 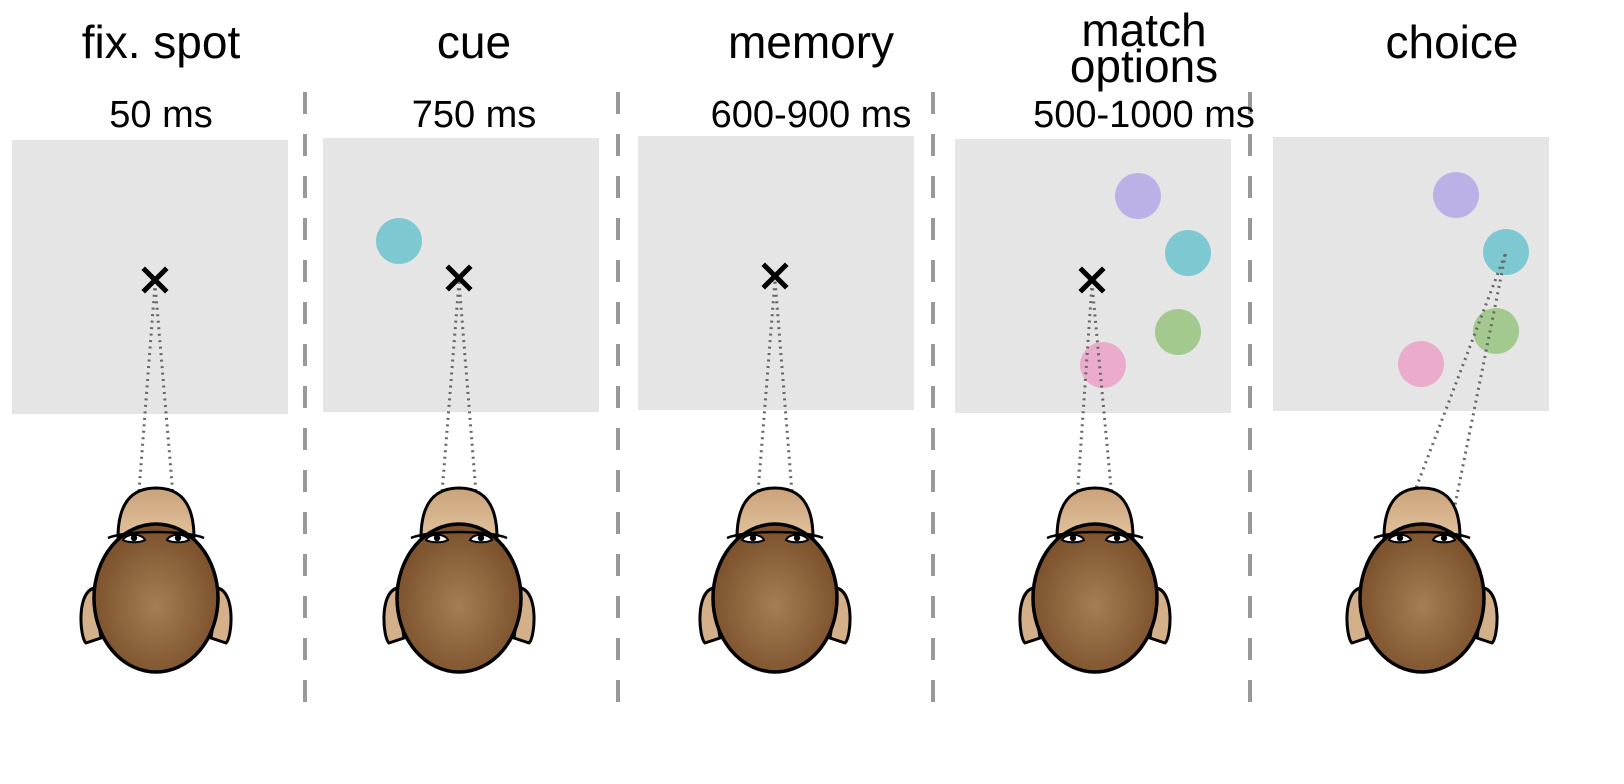 What do you see at coordinates (1143, 30) in the screenshot?
I see `phase-title: match` at bounding box center [1143, 30].